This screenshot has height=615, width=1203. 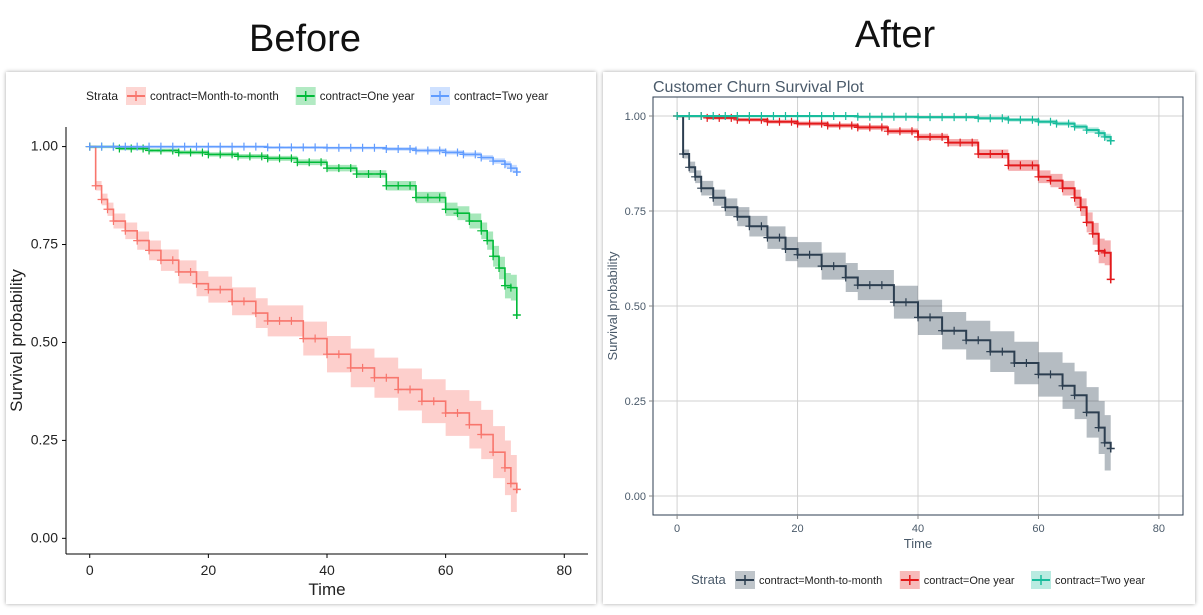 What do you see at coordinates (44, 244) in the screenshot?
I see `y-tick-label: 0.75` at bounding box center [44, 244].